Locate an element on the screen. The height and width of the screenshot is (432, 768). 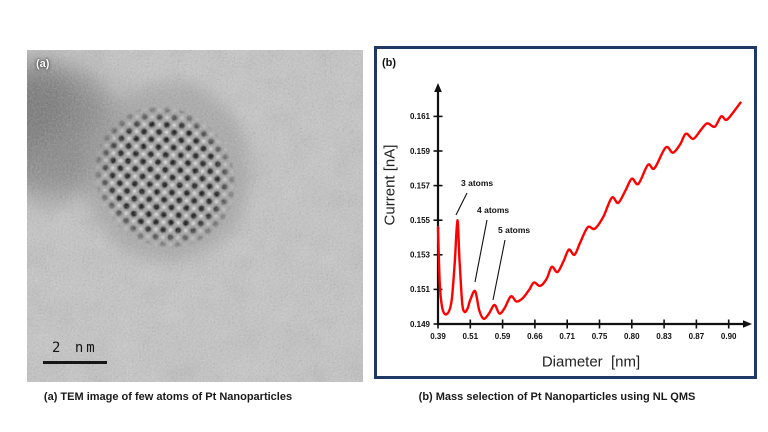
x-tick-label: 0.39 is located at coordinates (438, 336).